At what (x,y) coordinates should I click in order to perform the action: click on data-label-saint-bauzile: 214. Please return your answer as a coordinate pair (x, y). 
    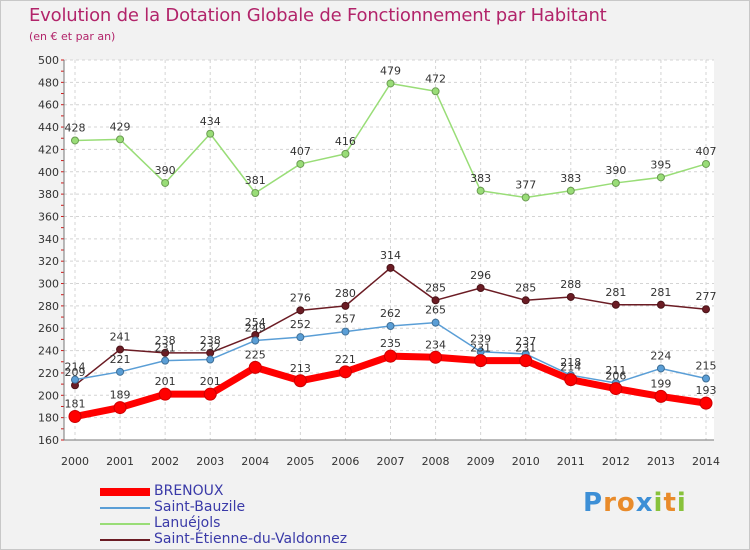
    Looking at the image, I should click on (75, 367).